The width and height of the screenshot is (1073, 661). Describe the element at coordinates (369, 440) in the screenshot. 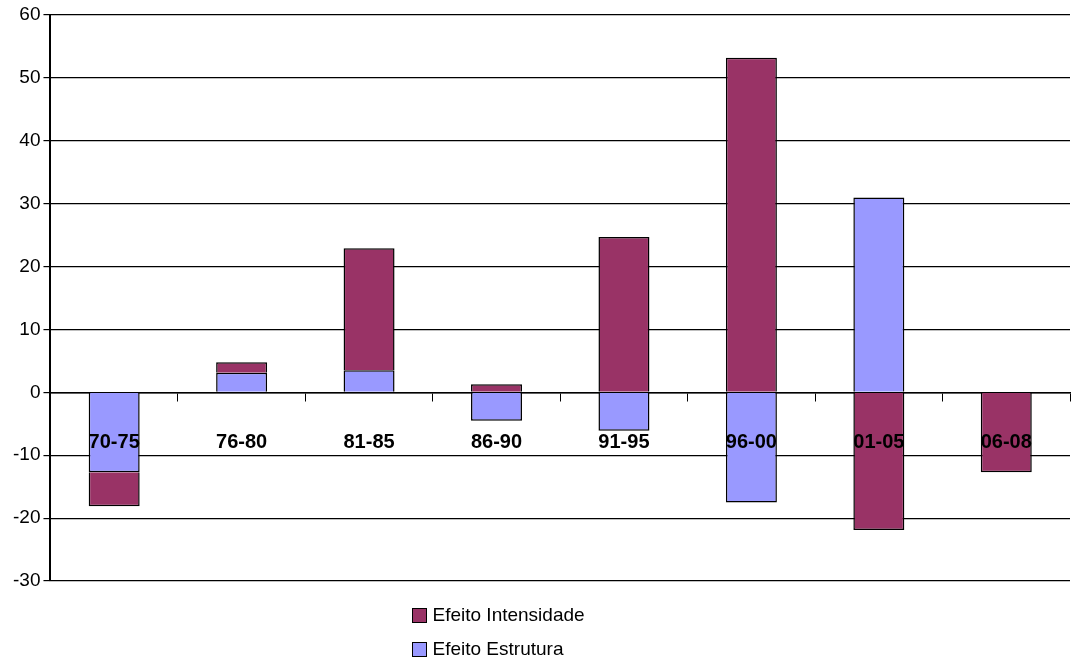

I see `x-tick-label: 81-85` at that location.